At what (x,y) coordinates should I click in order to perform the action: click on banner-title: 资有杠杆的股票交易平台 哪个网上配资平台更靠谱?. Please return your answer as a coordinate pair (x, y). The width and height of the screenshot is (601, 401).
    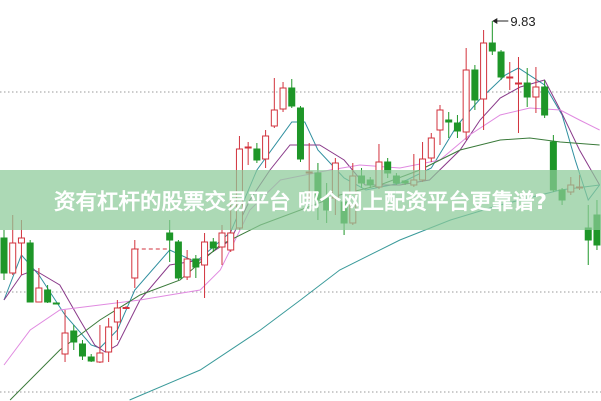
    Looking at the image, I should click on (300, 202).